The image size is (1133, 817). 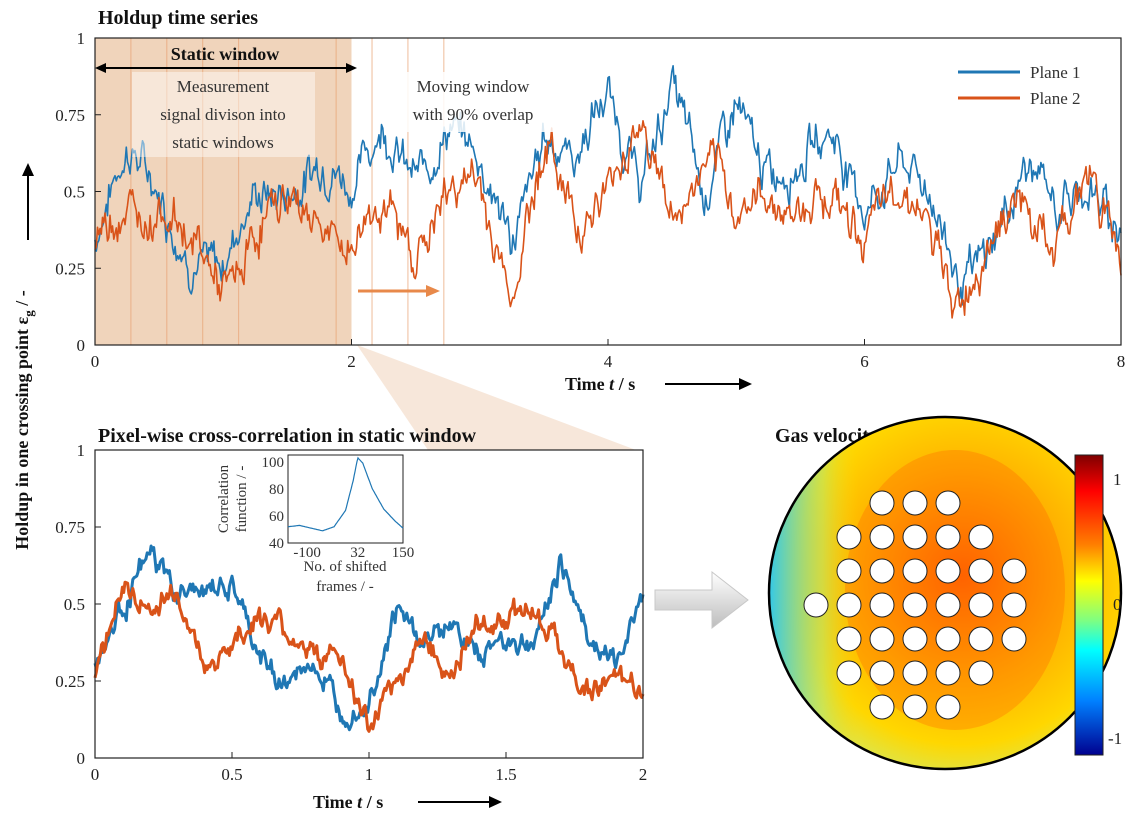 I want to click on division-box, so click(x=223, y=114).